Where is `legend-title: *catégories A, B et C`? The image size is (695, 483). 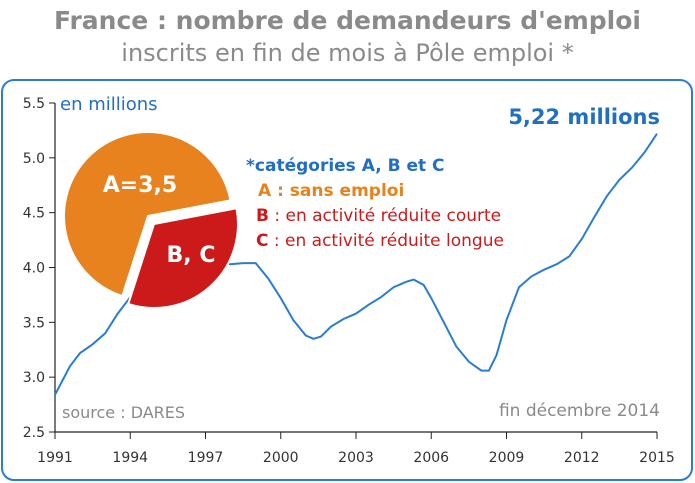
legend-title: *catégories A, B et C is located at coordinates (345, 166).